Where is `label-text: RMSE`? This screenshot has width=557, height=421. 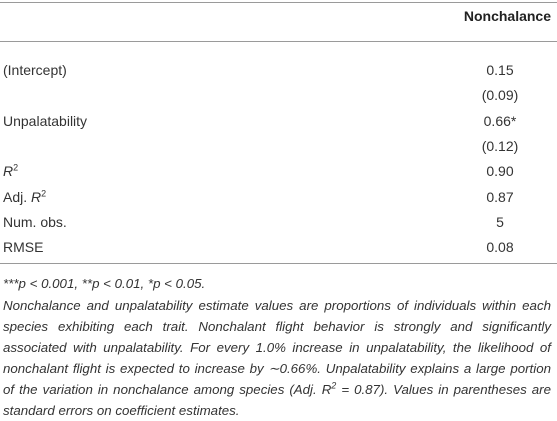
label-text: RMSE is located at coordinates (23, 247).